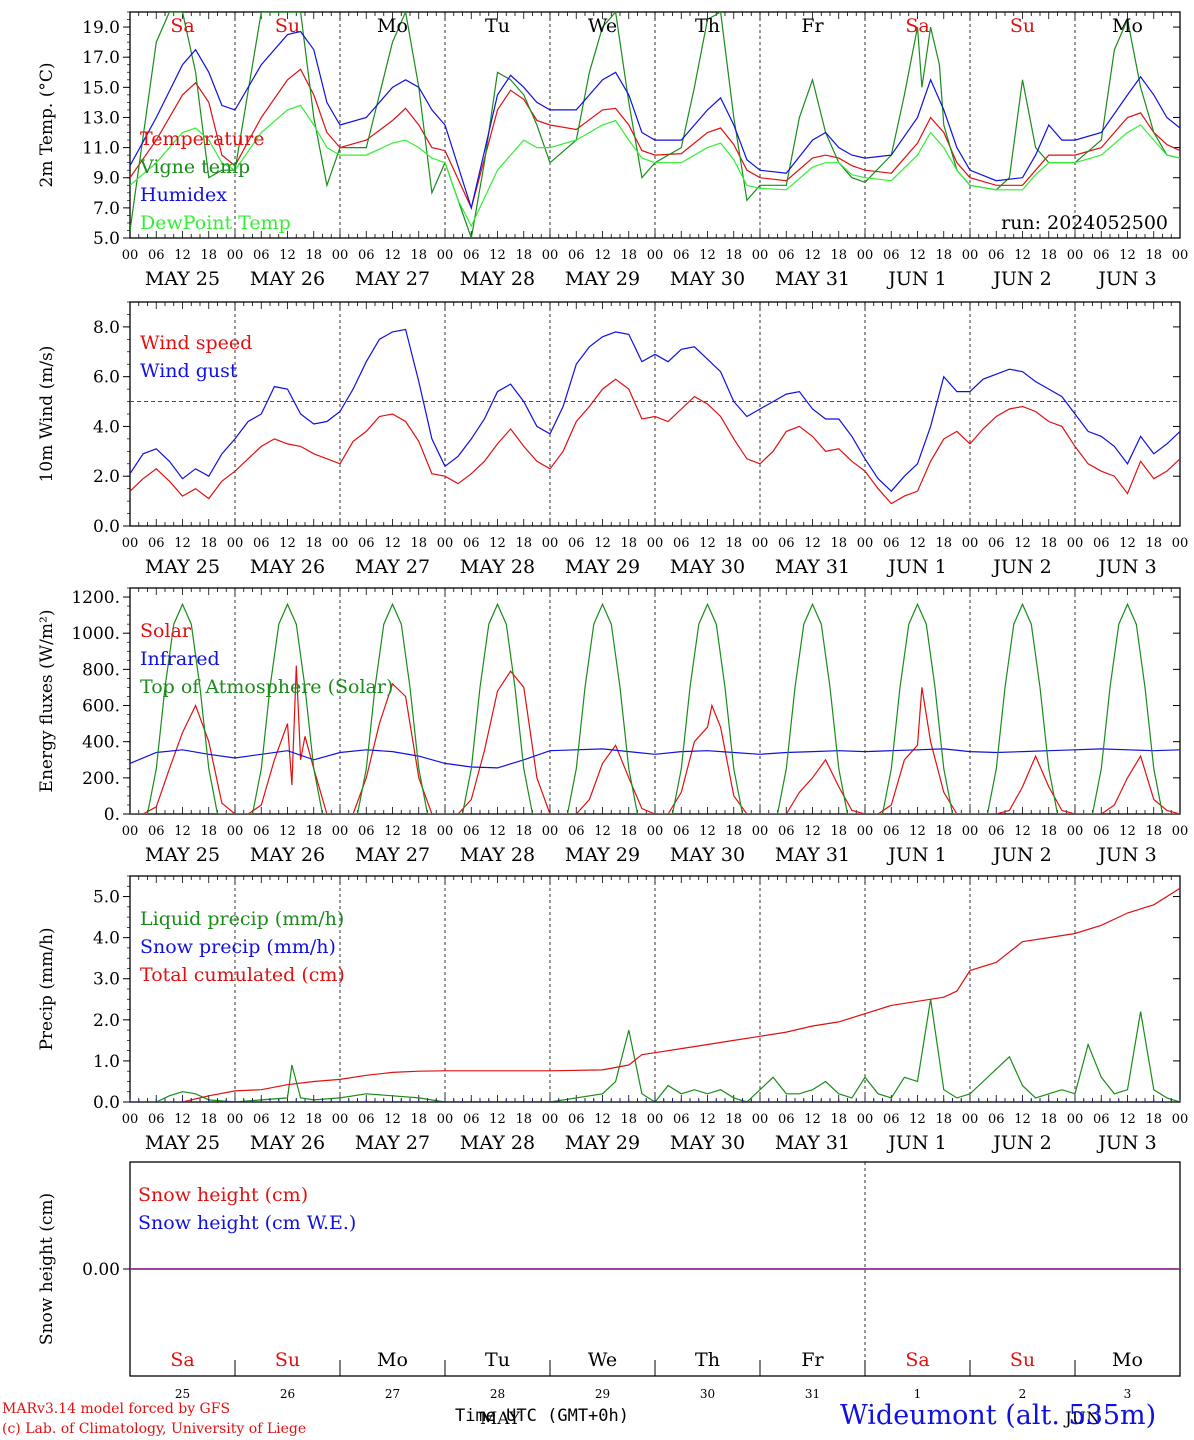 This screenshot has width=1194, height=1440. I want to click on day-name-label: Tu, so click(497, 26).